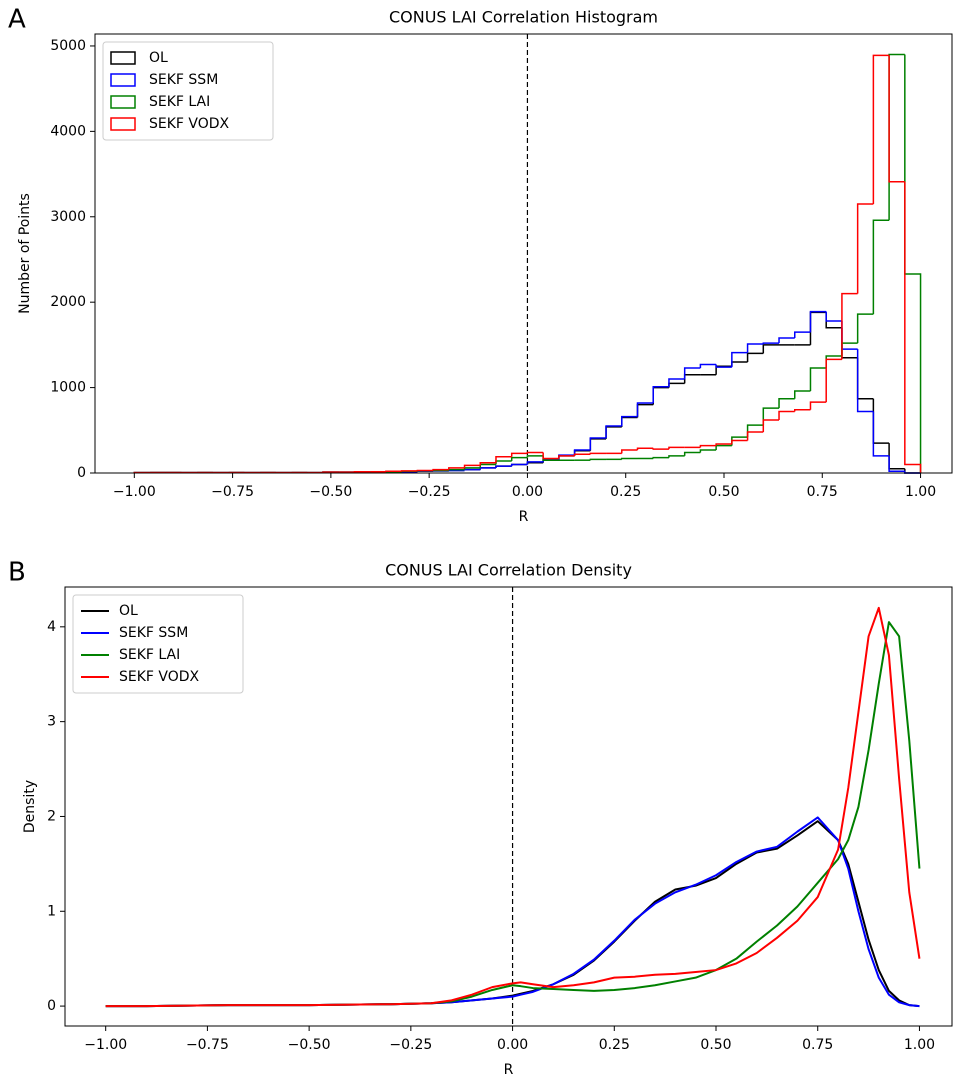 This screenshot has width=953, height=1077. What do you see at coordinates (68, 217) in the screenshot?
I see `y-tick-label: 3000` at bounding box center [68, 217].